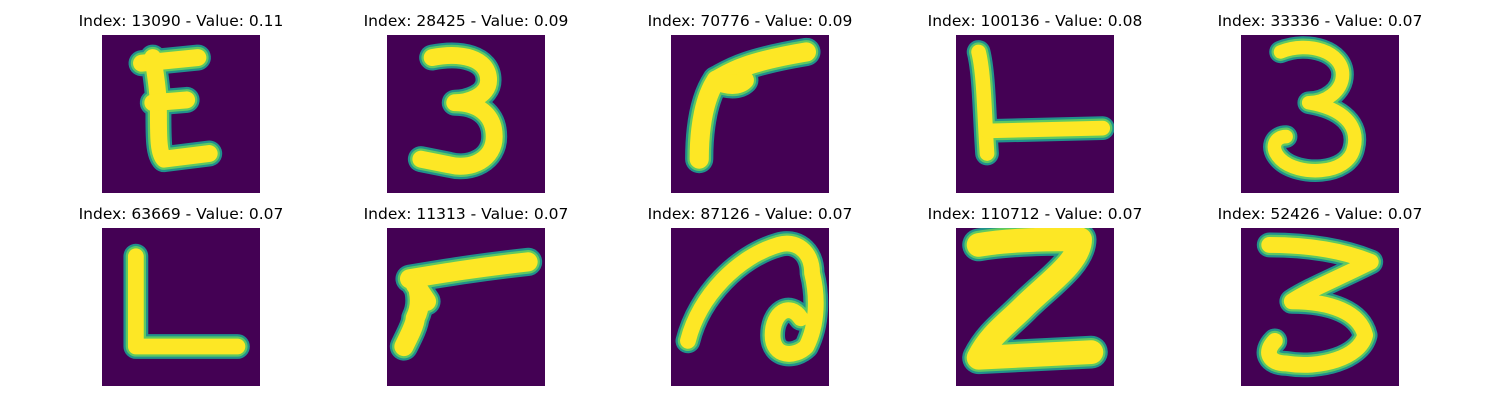  Describe the element at coordinates (1035, 214) in the screenshot. I see `panel-title: Index: 110712 - Value: 0.07` at that location.